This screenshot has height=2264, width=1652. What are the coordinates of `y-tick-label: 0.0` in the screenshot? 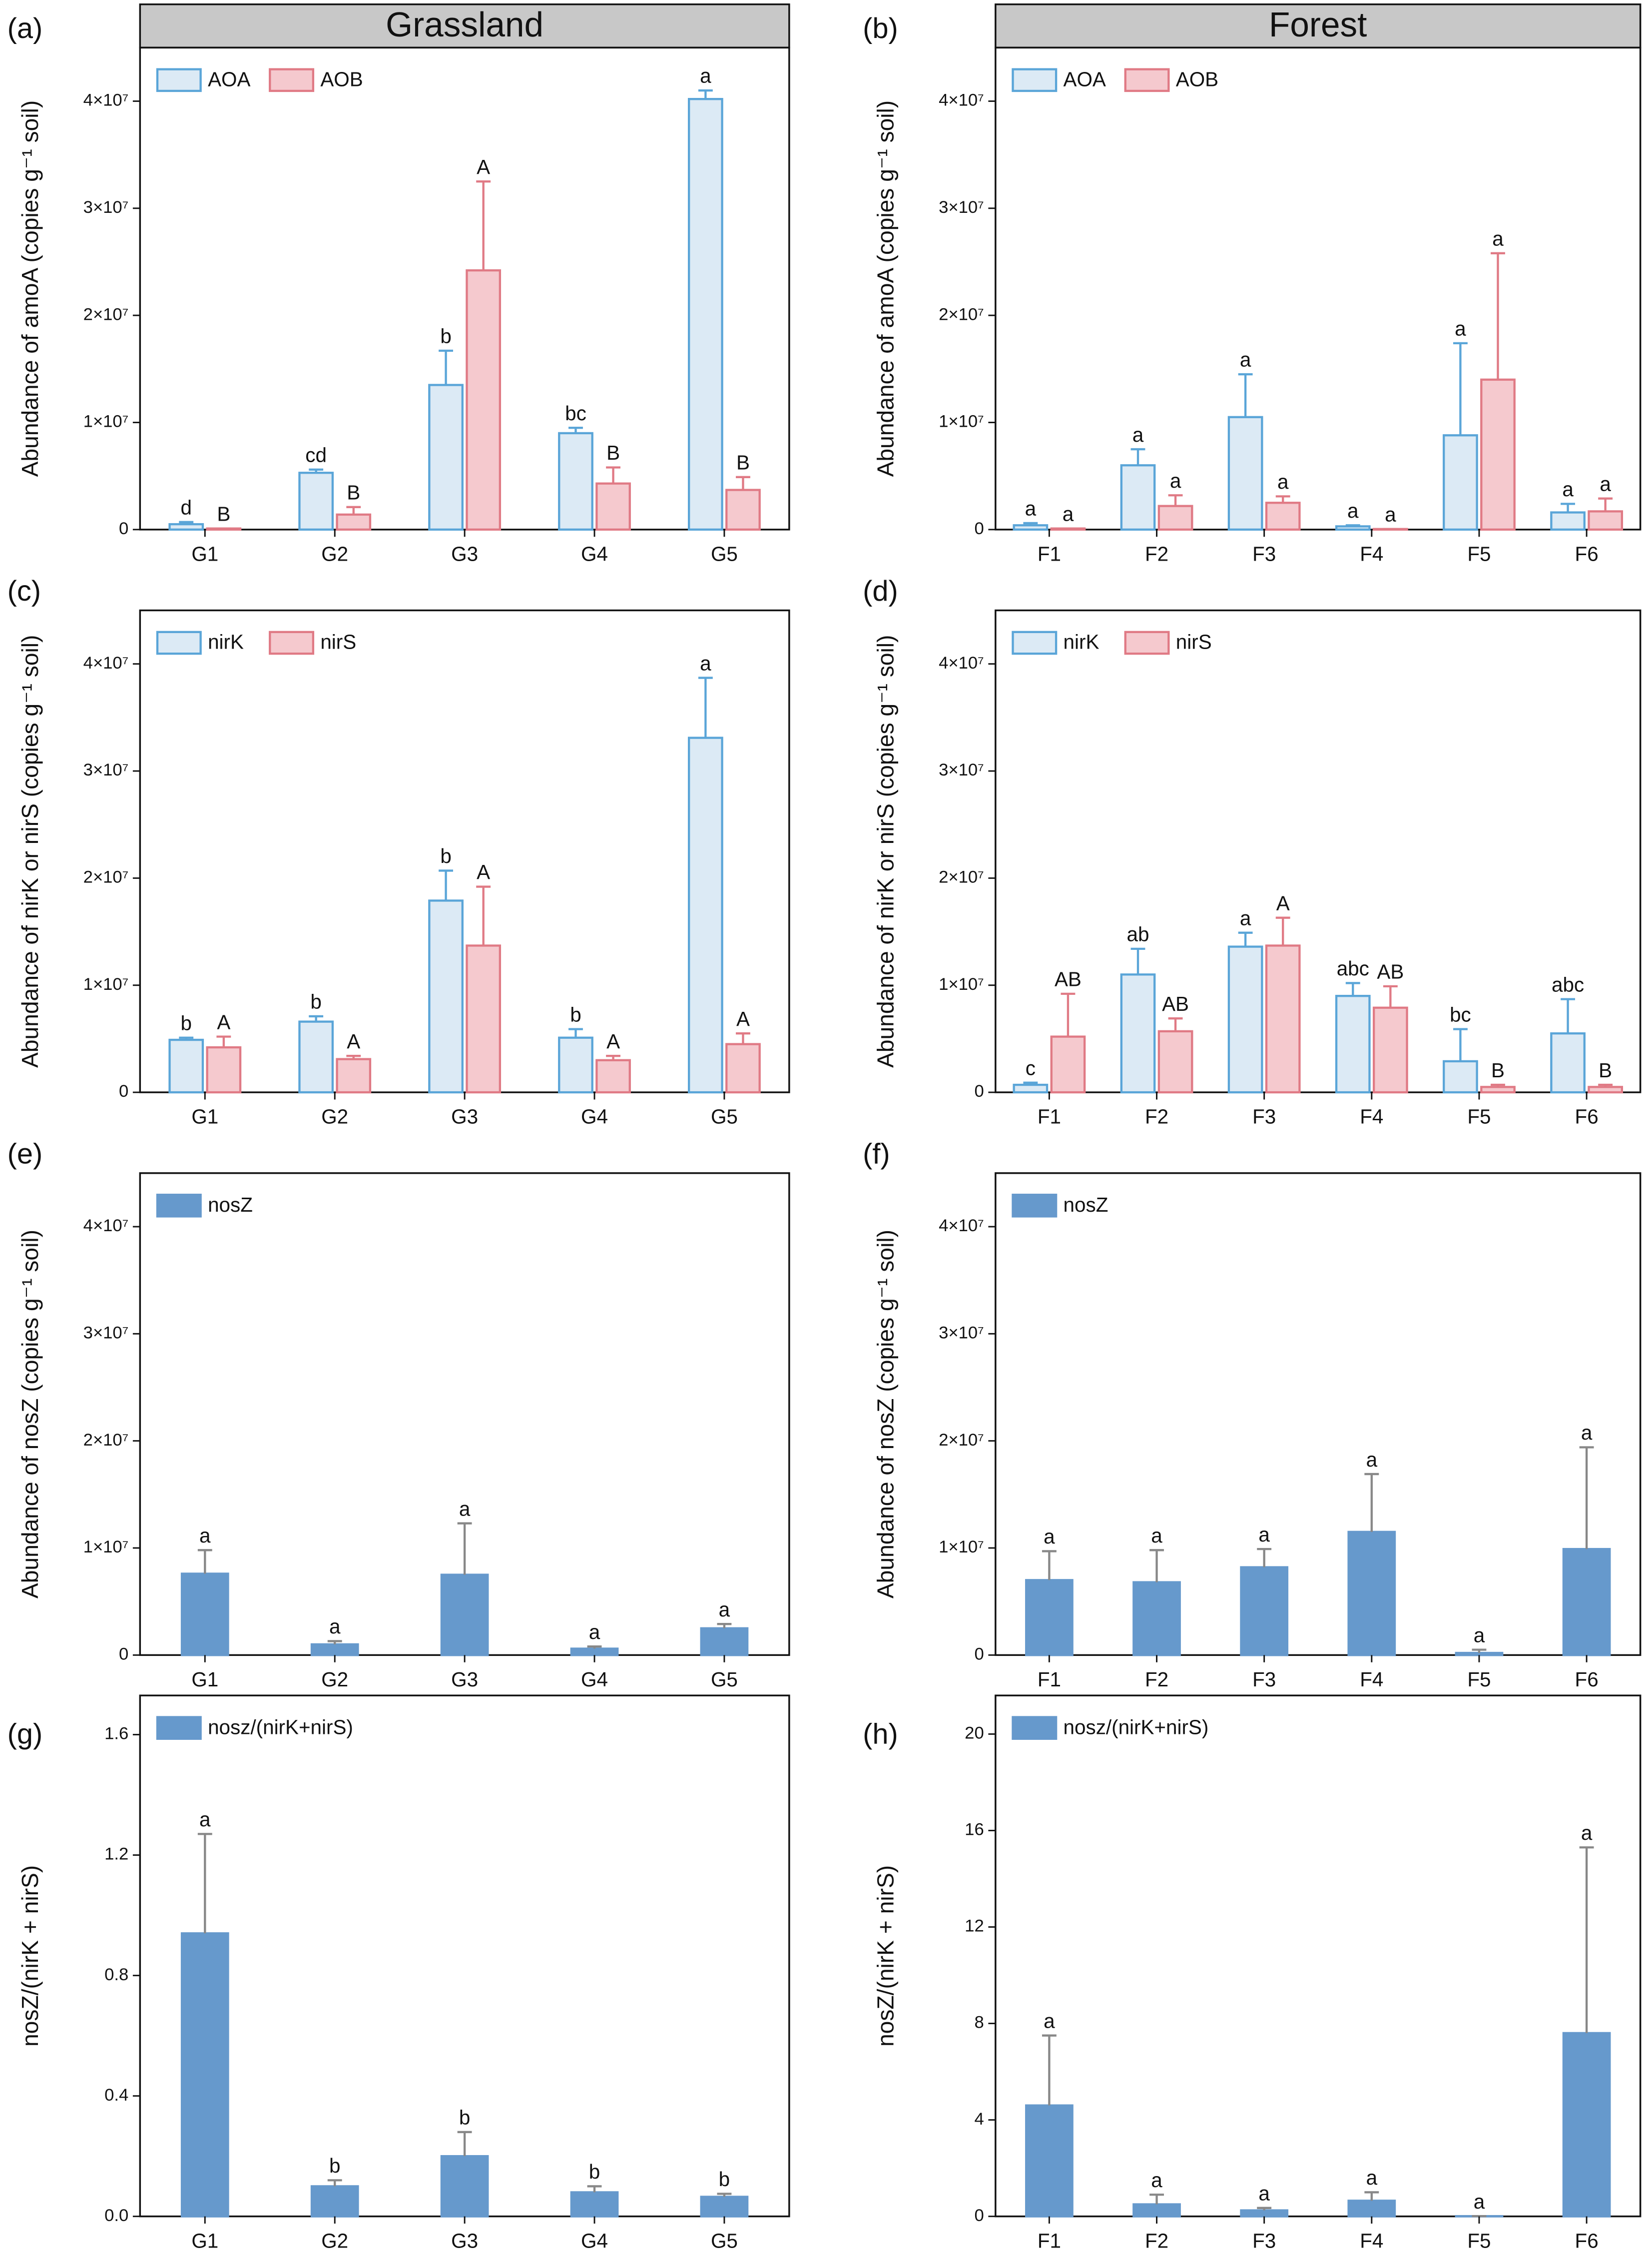 It's located at (116, 2215).